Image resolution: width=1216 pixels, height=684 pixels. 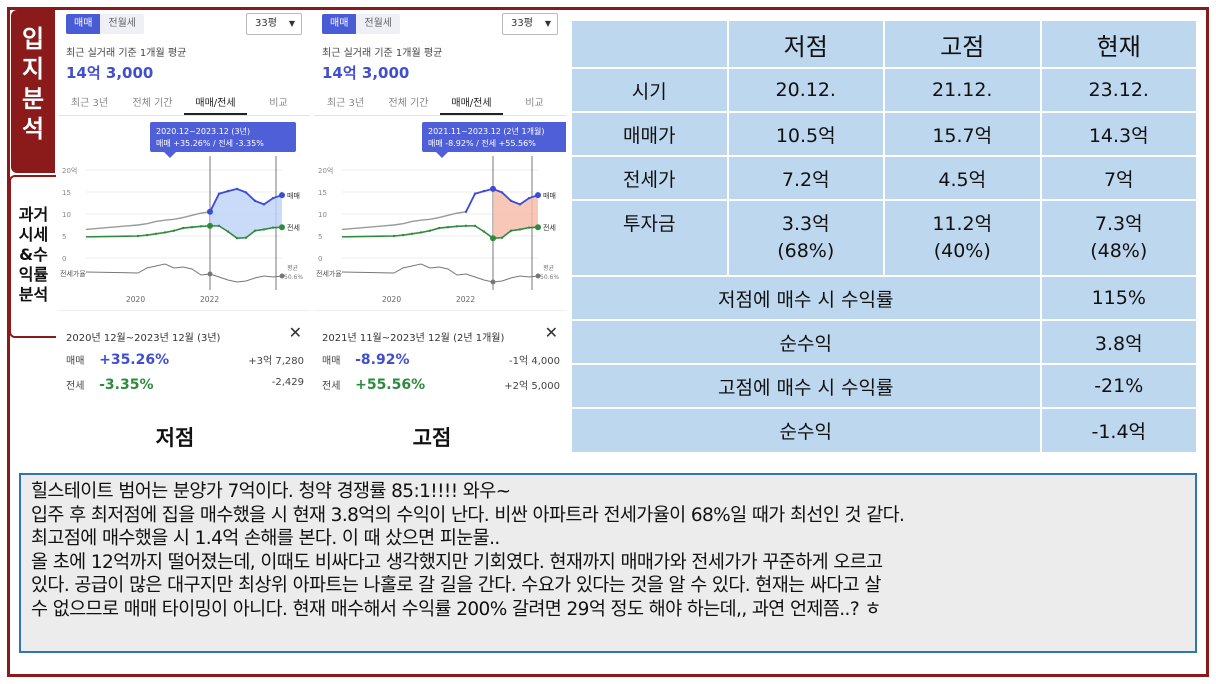 What do you see at coordinates (649, 238) in the screenshot?
I see `table-row-label: 투자금` at bounding box center [649, 238].